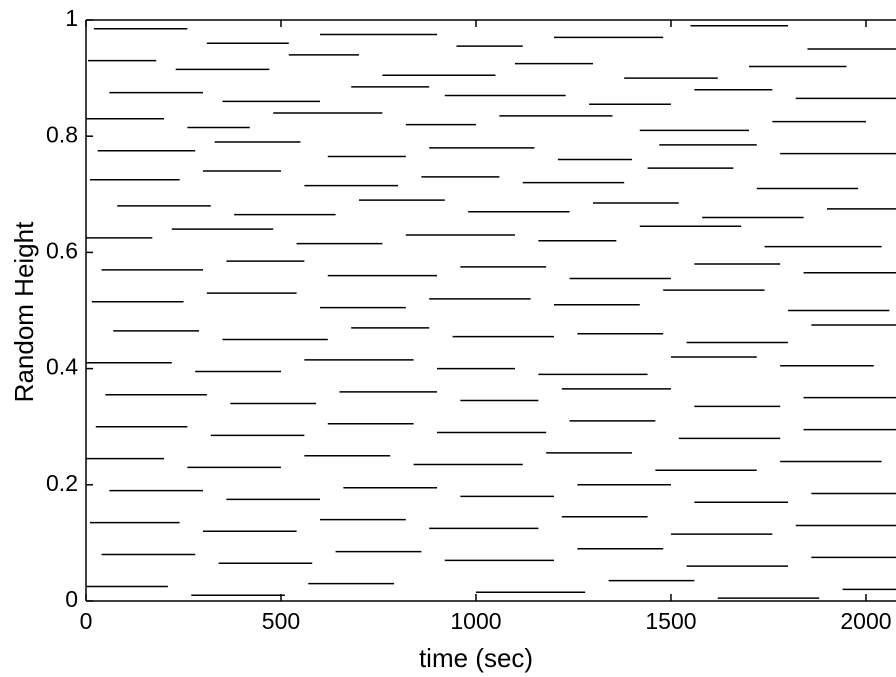 Image resolution: width=896 pixels, height=677 pixels. Describe the element at coordinates (71, 18) in the screenshot. I see `y-tick-label: 1` at that location.